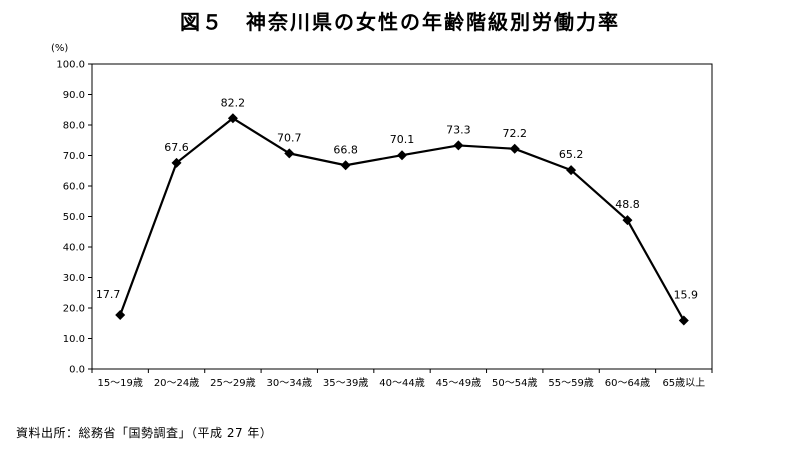 The height and width of the screenshot is (450, 800). I want to click on y-tick-label: 40.0, so click(74, 248).